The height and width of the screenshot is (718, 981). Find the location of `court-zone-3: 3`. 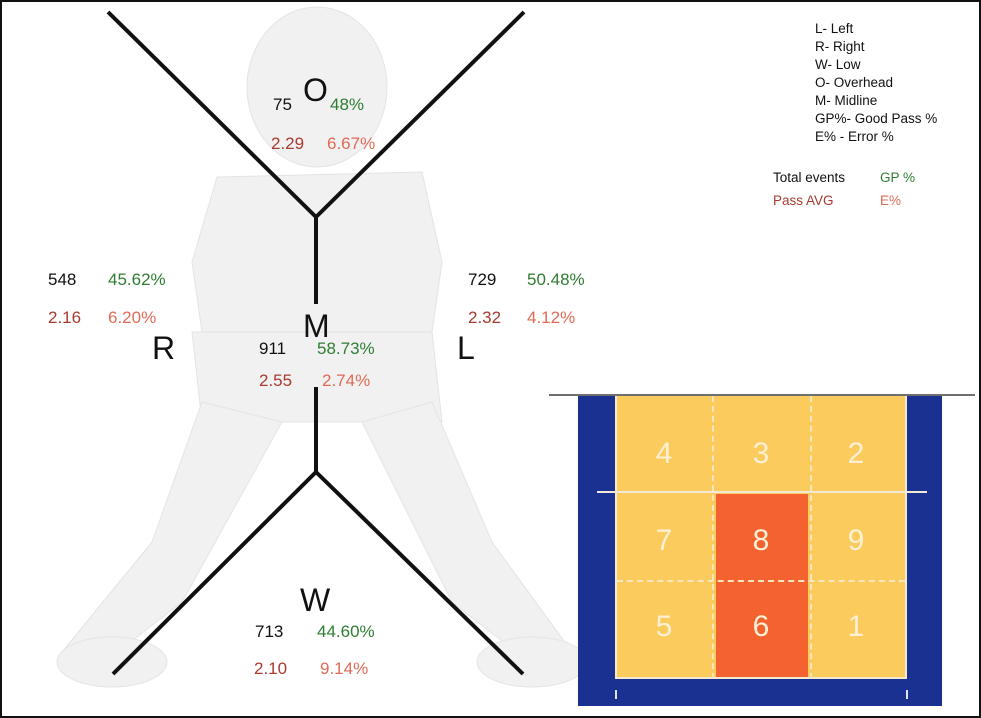

court-zone-3: 3 is located at coordinates (761, 453).